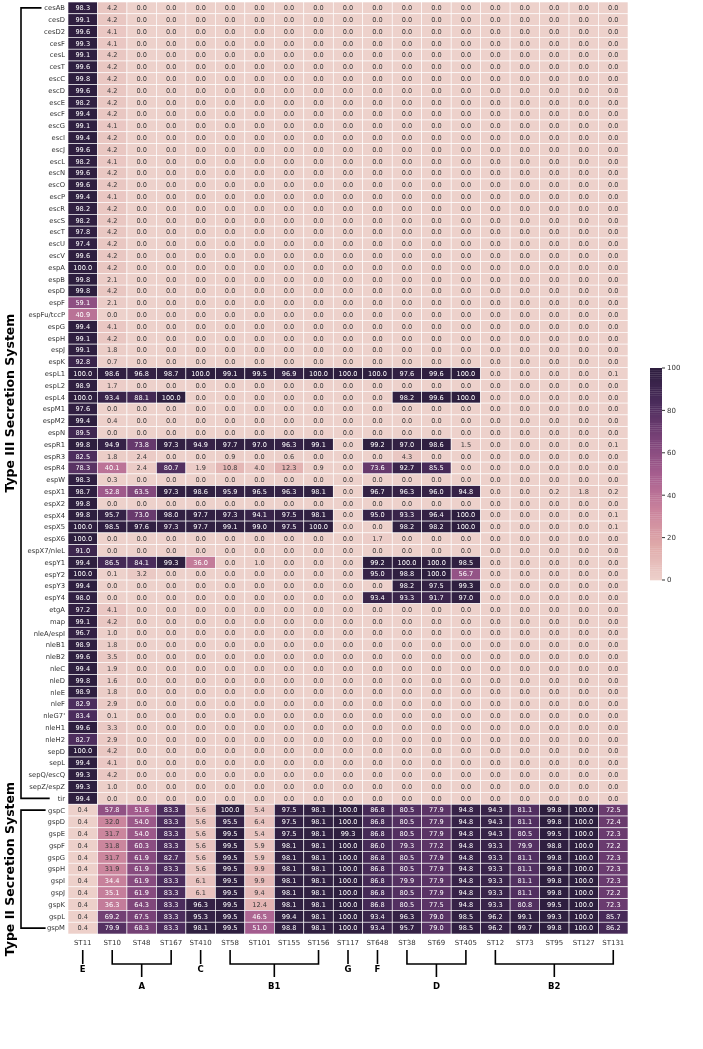 This screenshot has height=1049, width=703. I want to click on text: B2, so click(554, 986).